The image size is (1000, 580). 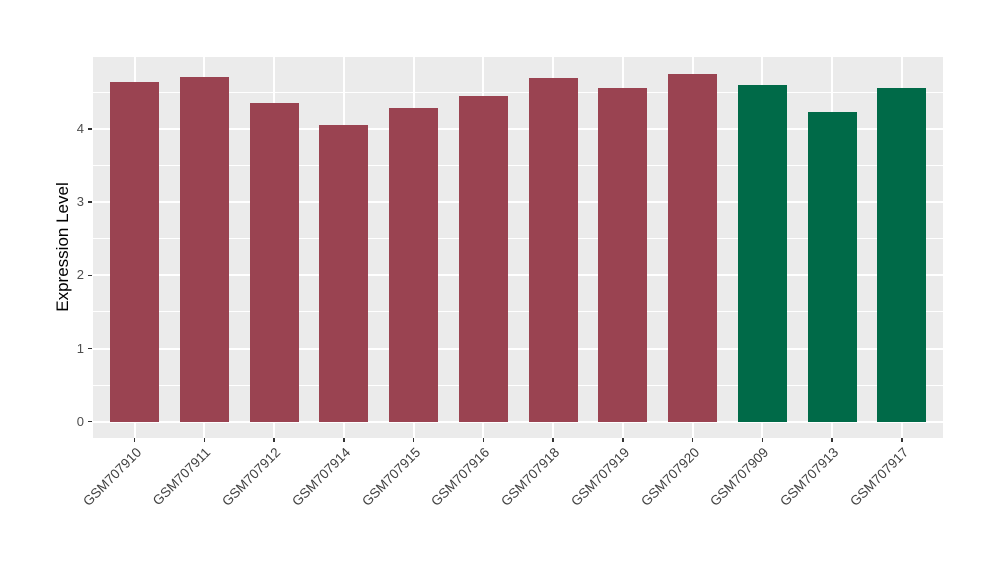 I want to click on x-tick-label: GSM707916, so click(x=460, y=476).